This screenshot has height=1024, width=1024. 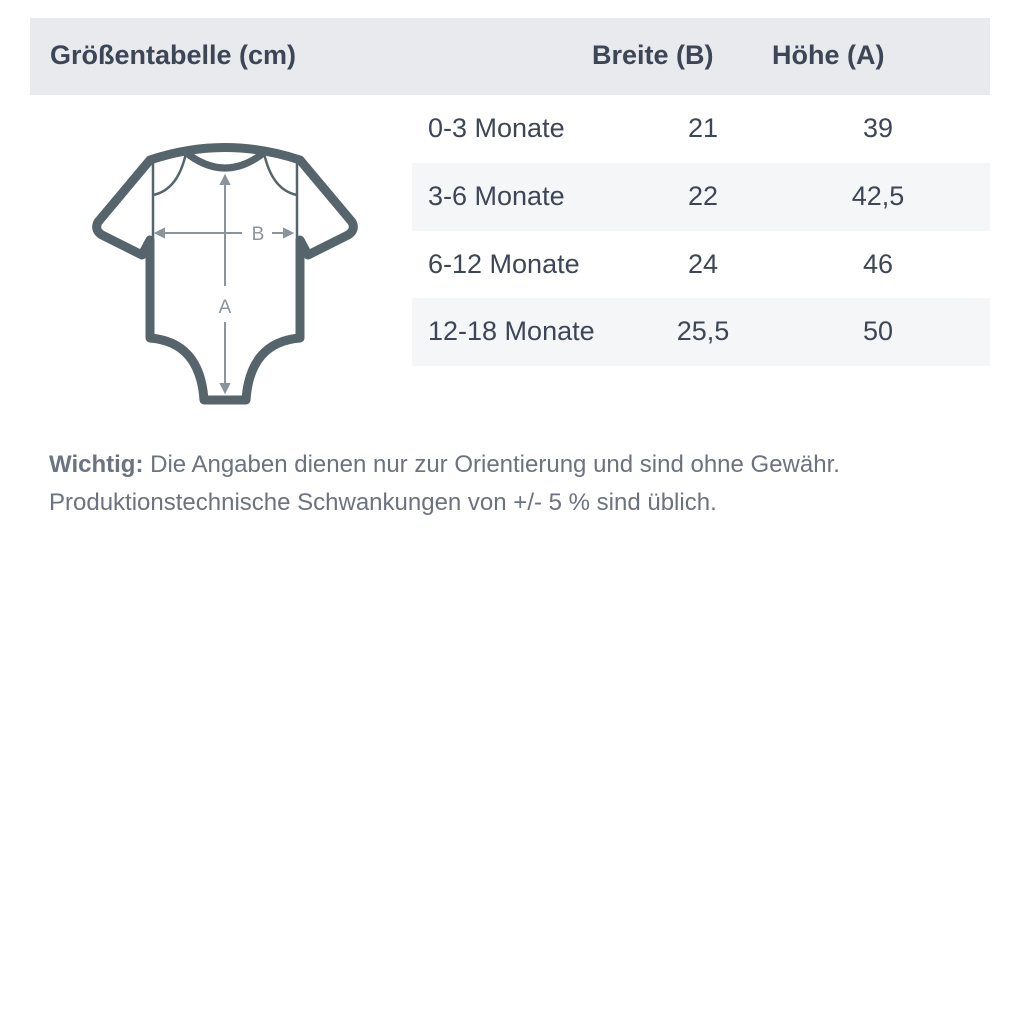 I want to click on label-b: B, so click(x=258, y=234).